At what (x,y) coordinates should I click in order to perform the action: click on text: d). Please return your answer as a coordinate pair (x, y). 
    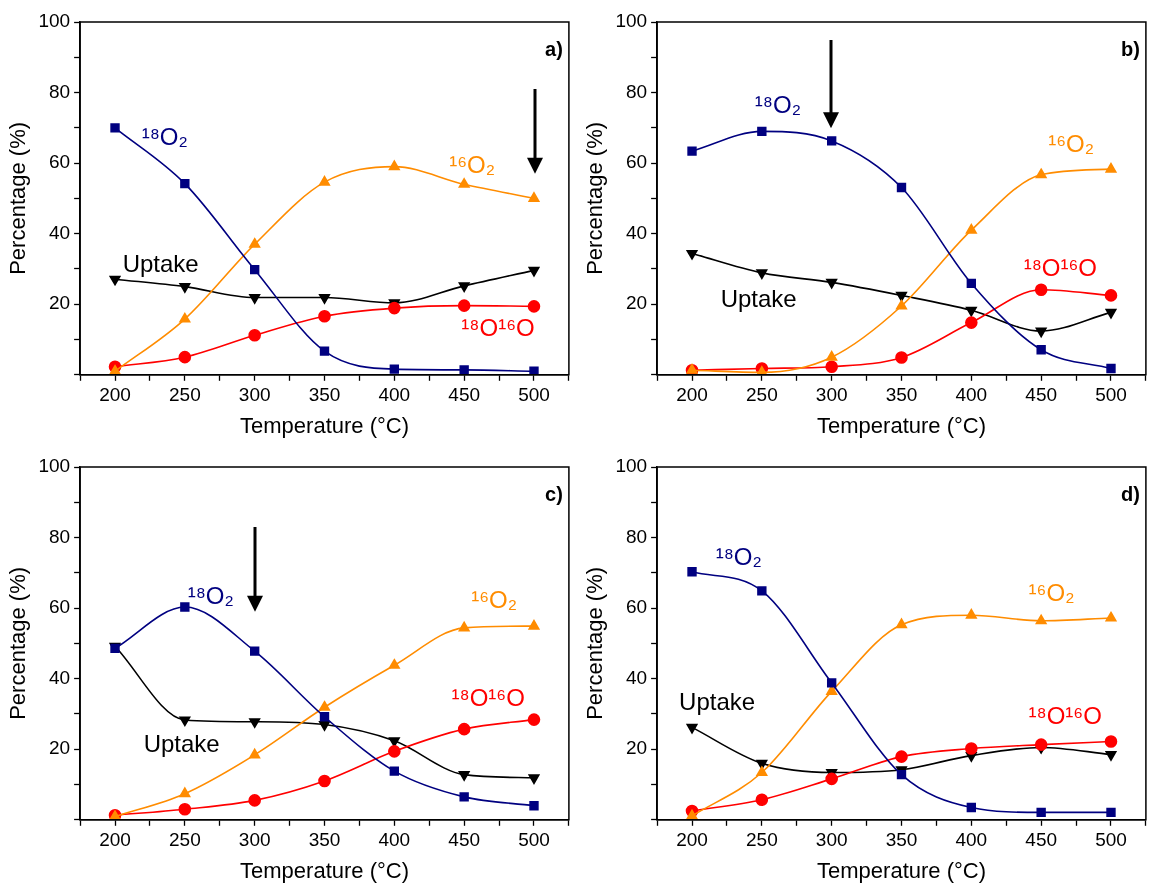
    Looking at the image, I should click on (1130, 493).